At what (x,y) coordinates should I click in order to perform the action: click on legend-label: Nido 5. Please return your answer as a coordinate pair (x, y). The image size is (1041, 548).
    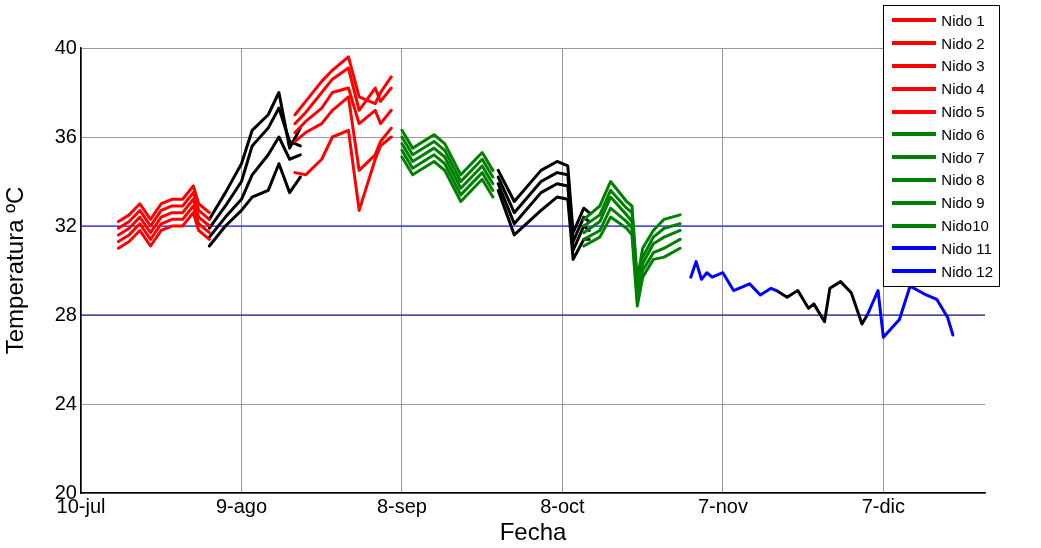
    Looking at the image, I should click on (963, 112).